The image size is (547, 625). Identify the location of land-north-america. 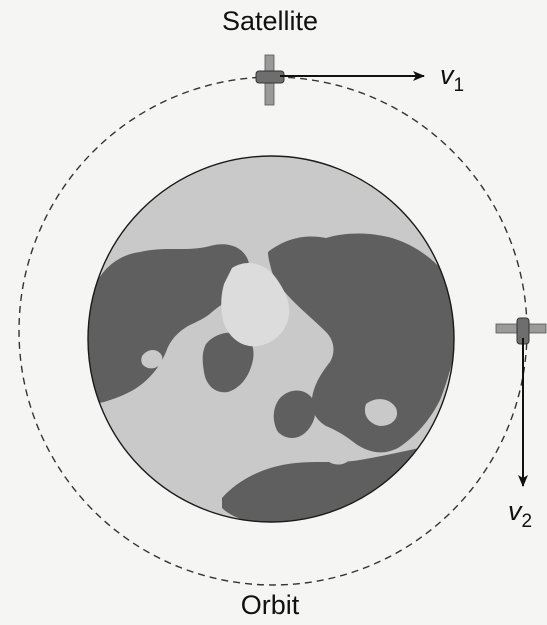
(169, 323).